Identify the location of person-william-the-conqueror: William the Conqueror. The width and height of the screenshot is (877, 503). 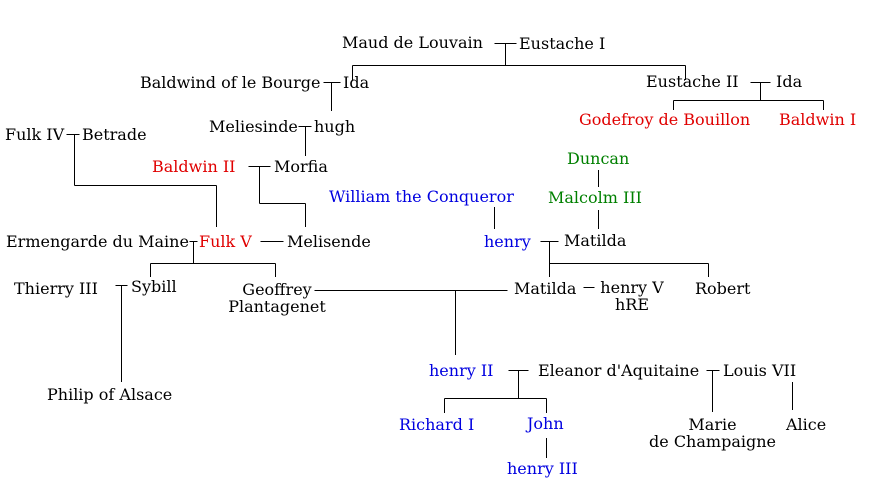
(421, 196).